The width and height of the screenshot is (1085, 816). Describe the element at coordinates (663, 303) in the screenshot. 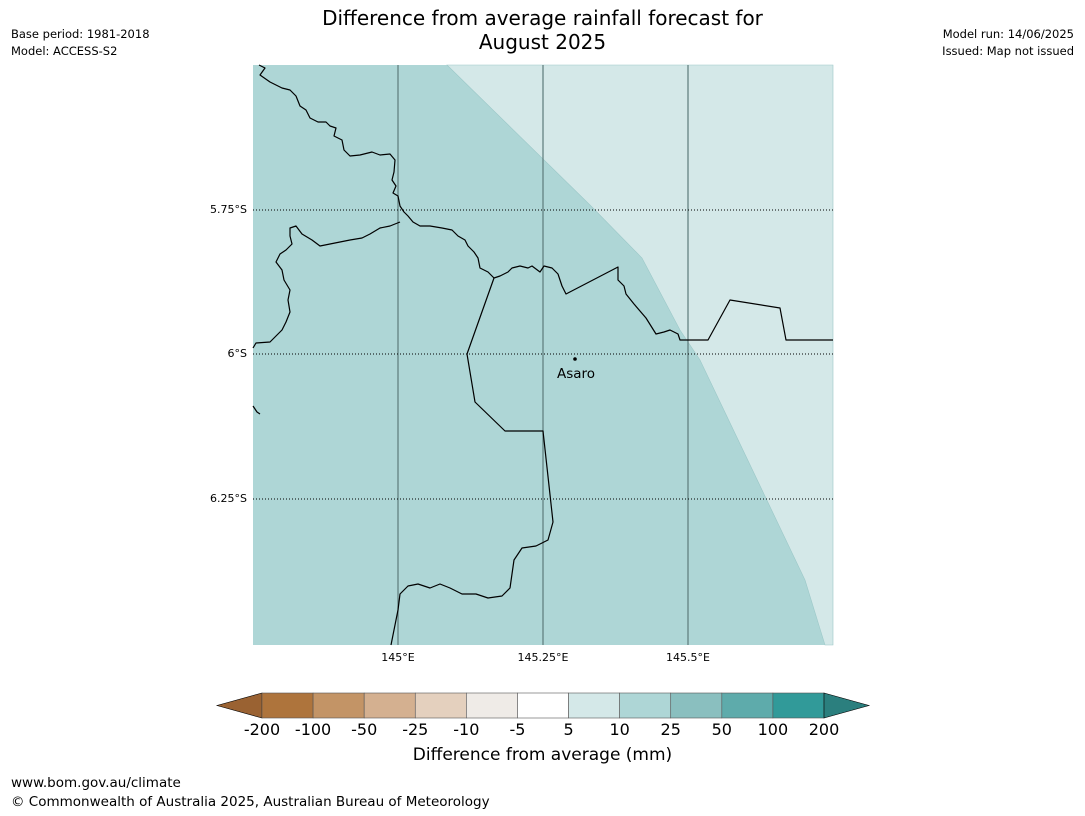

I see `boundary-central` at that location.